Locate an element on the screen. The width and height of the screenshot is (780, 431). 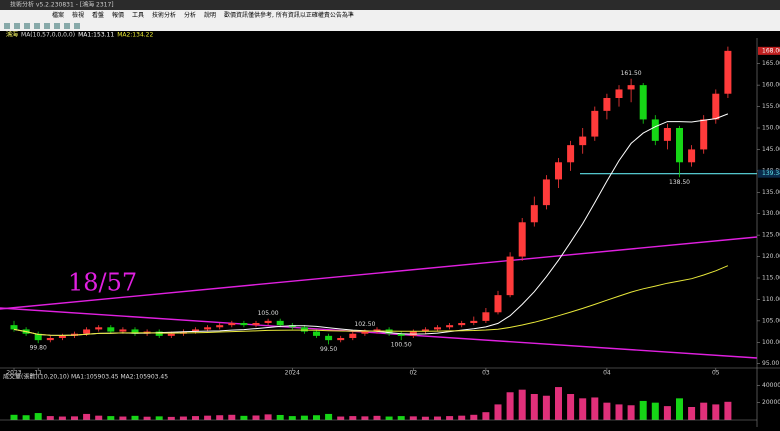
info-item: MA(10,57,0,0,0,0) is located at coordinates (48, 34).